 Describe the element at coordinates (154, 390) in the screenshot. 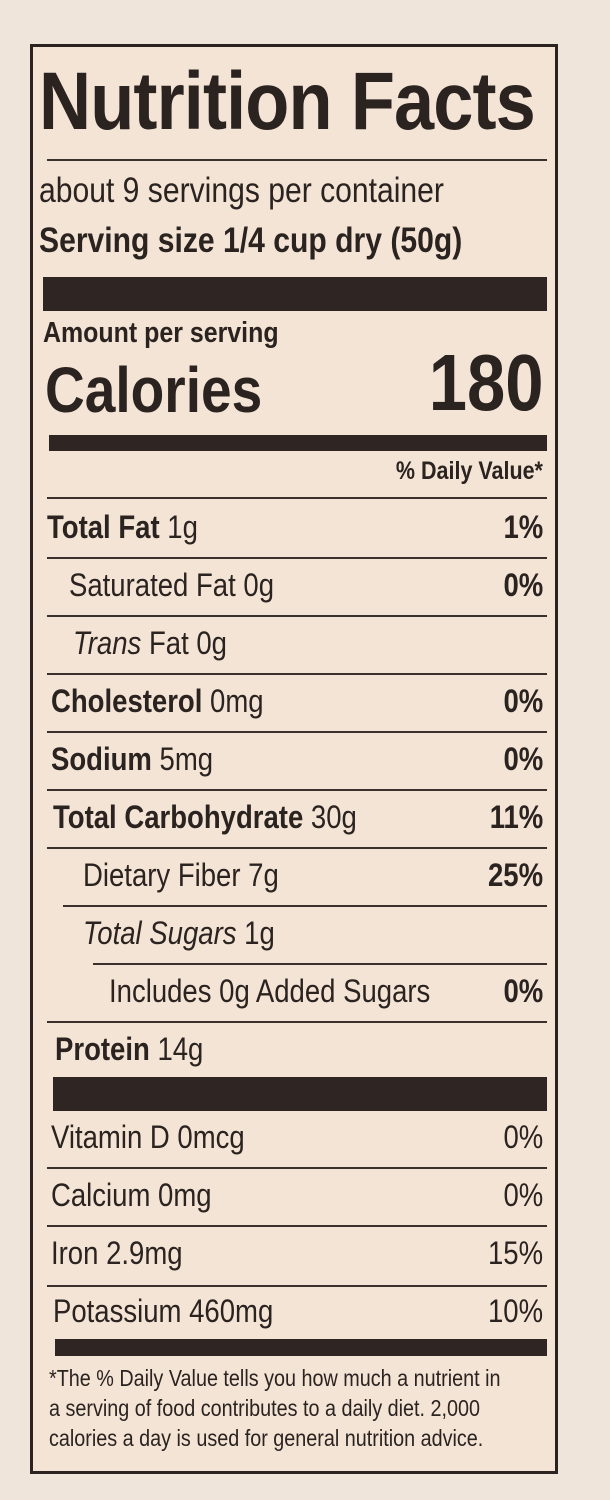

I see `calories-label: Calories` at that location.